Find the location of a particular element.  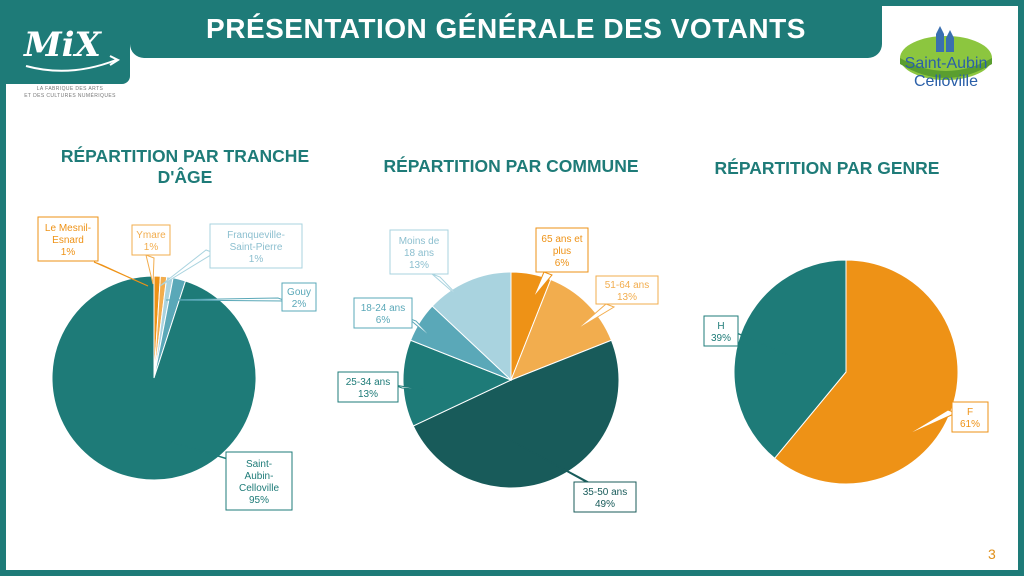

svg-text: 61% is located at coordinates (970, 424).